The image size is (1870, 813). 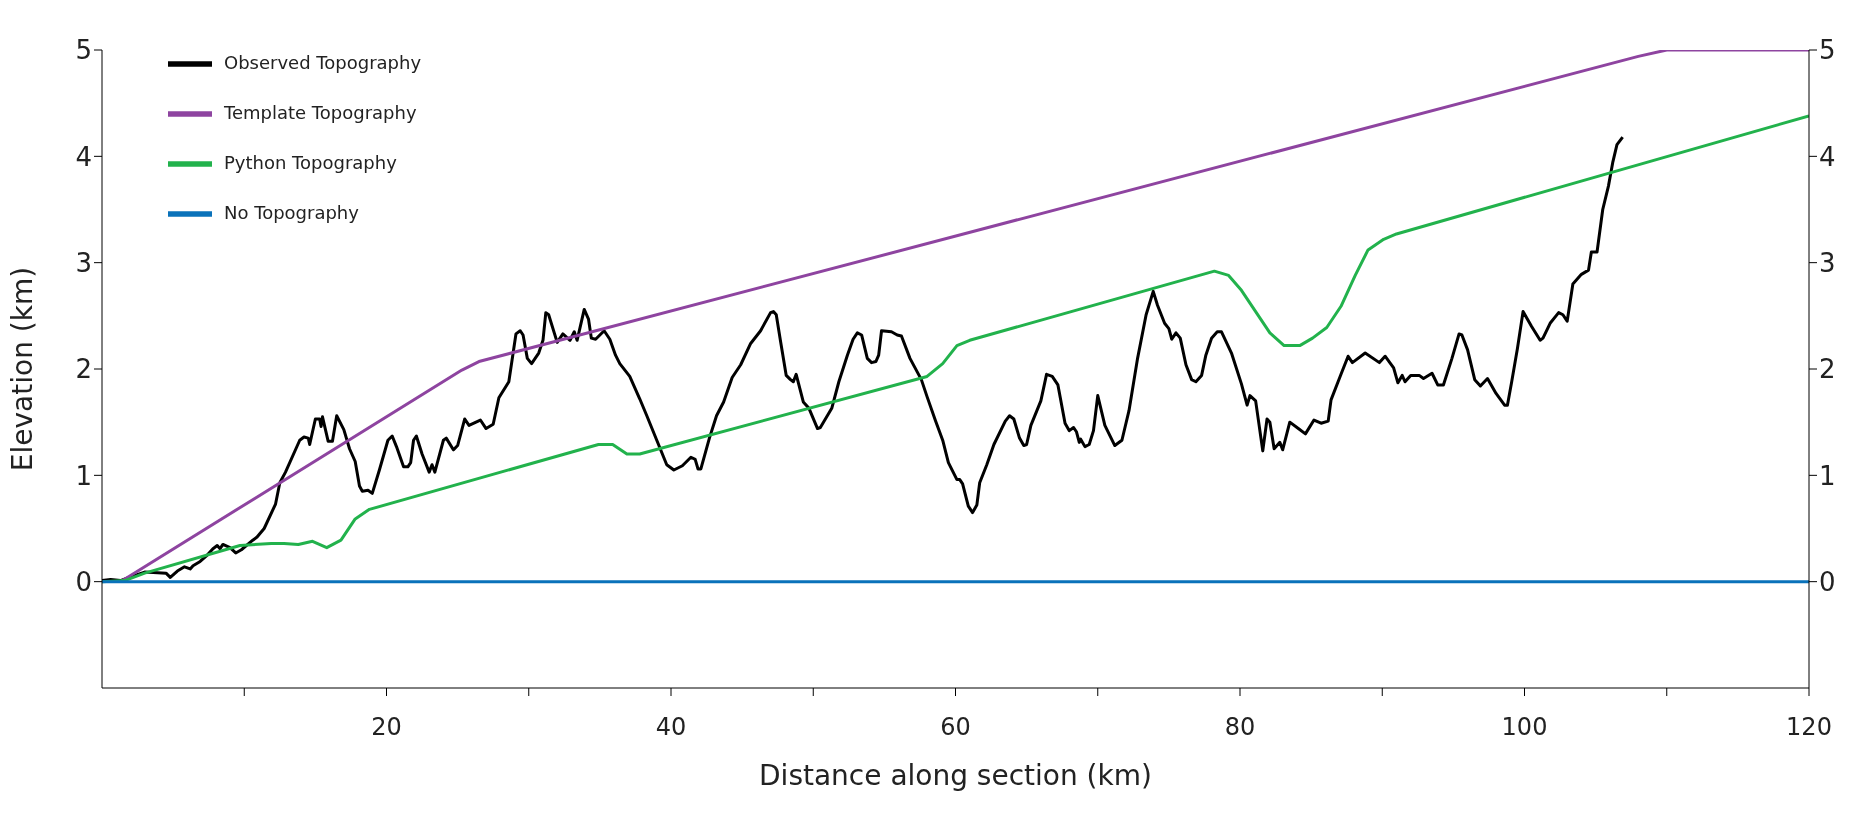 What do you see at coordinates (955, 727) in the screenshot?
I see `x-tick-label: 60` at bounding box center [955, 727].